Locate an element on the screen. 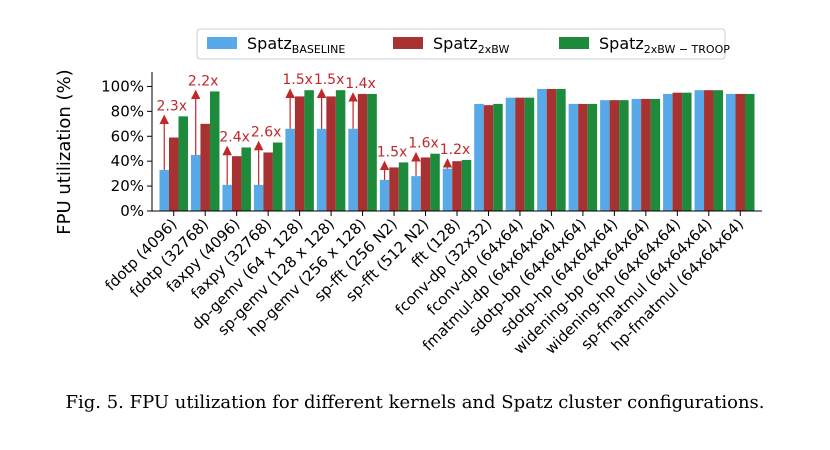  y-axis-label: FPU utilization (%) is located at coordinates (64, 151).